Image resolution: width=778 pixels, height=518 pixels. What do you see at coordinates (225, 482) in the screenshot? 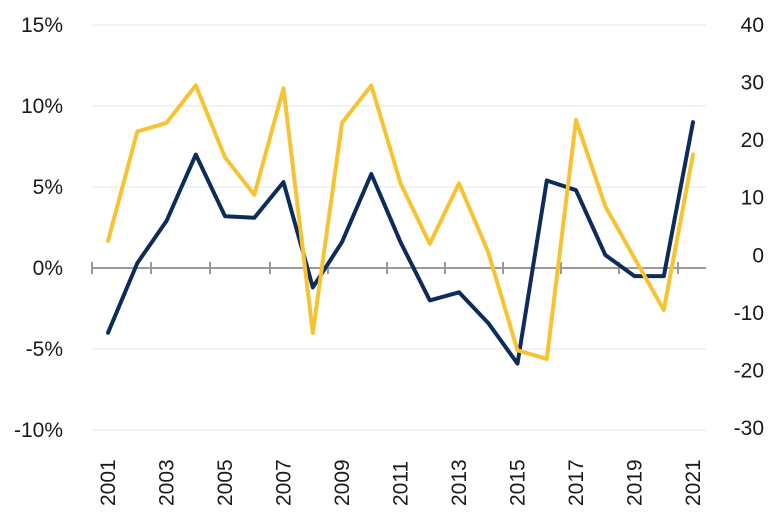
I see `x-axis-tick-label: 2005` at bounding box center [225, 482].